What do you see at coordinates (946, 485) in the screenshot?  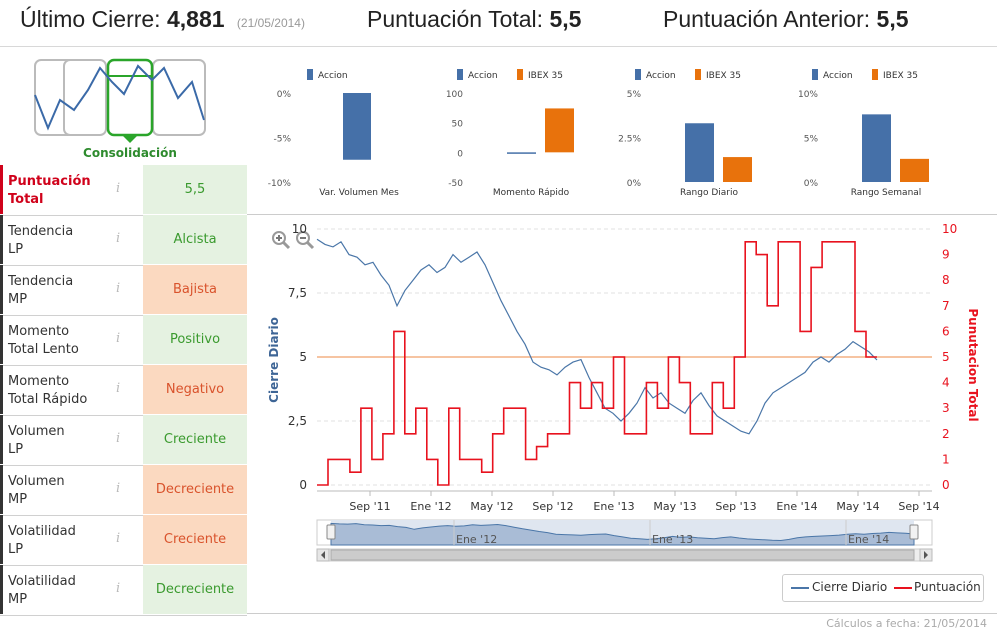 I see `right-tick-label: 0` at bounding box center [946, 485].